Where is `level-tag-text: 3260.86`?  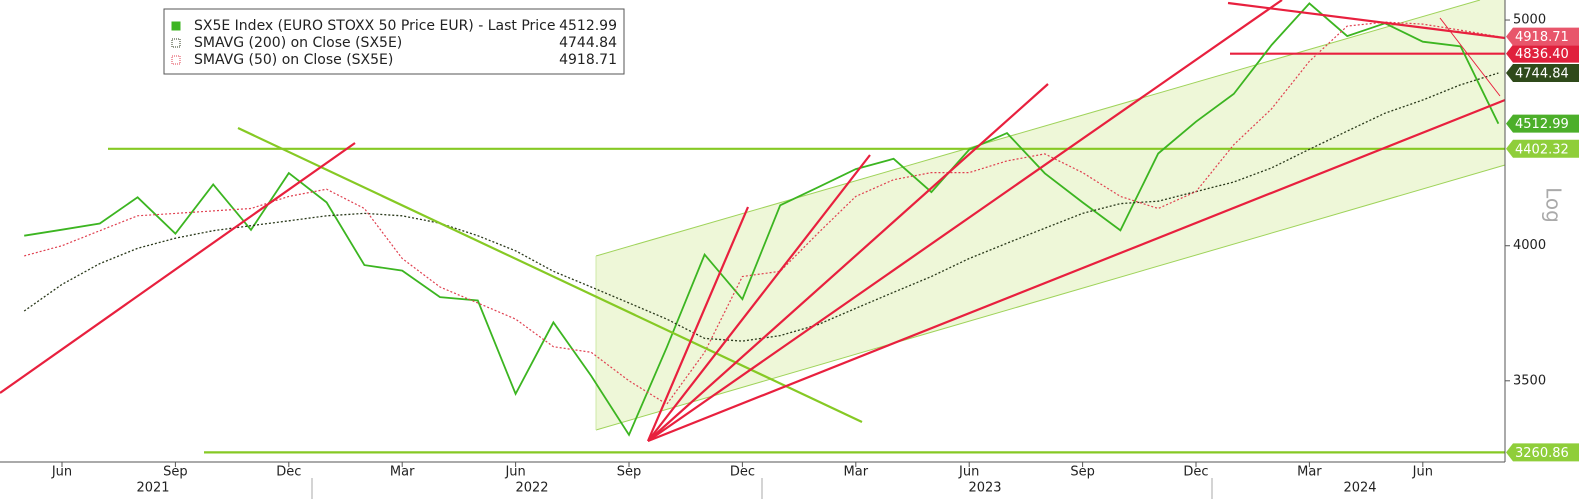
level-tag-text: 3260.86 is located at coordinates (1542, 453).